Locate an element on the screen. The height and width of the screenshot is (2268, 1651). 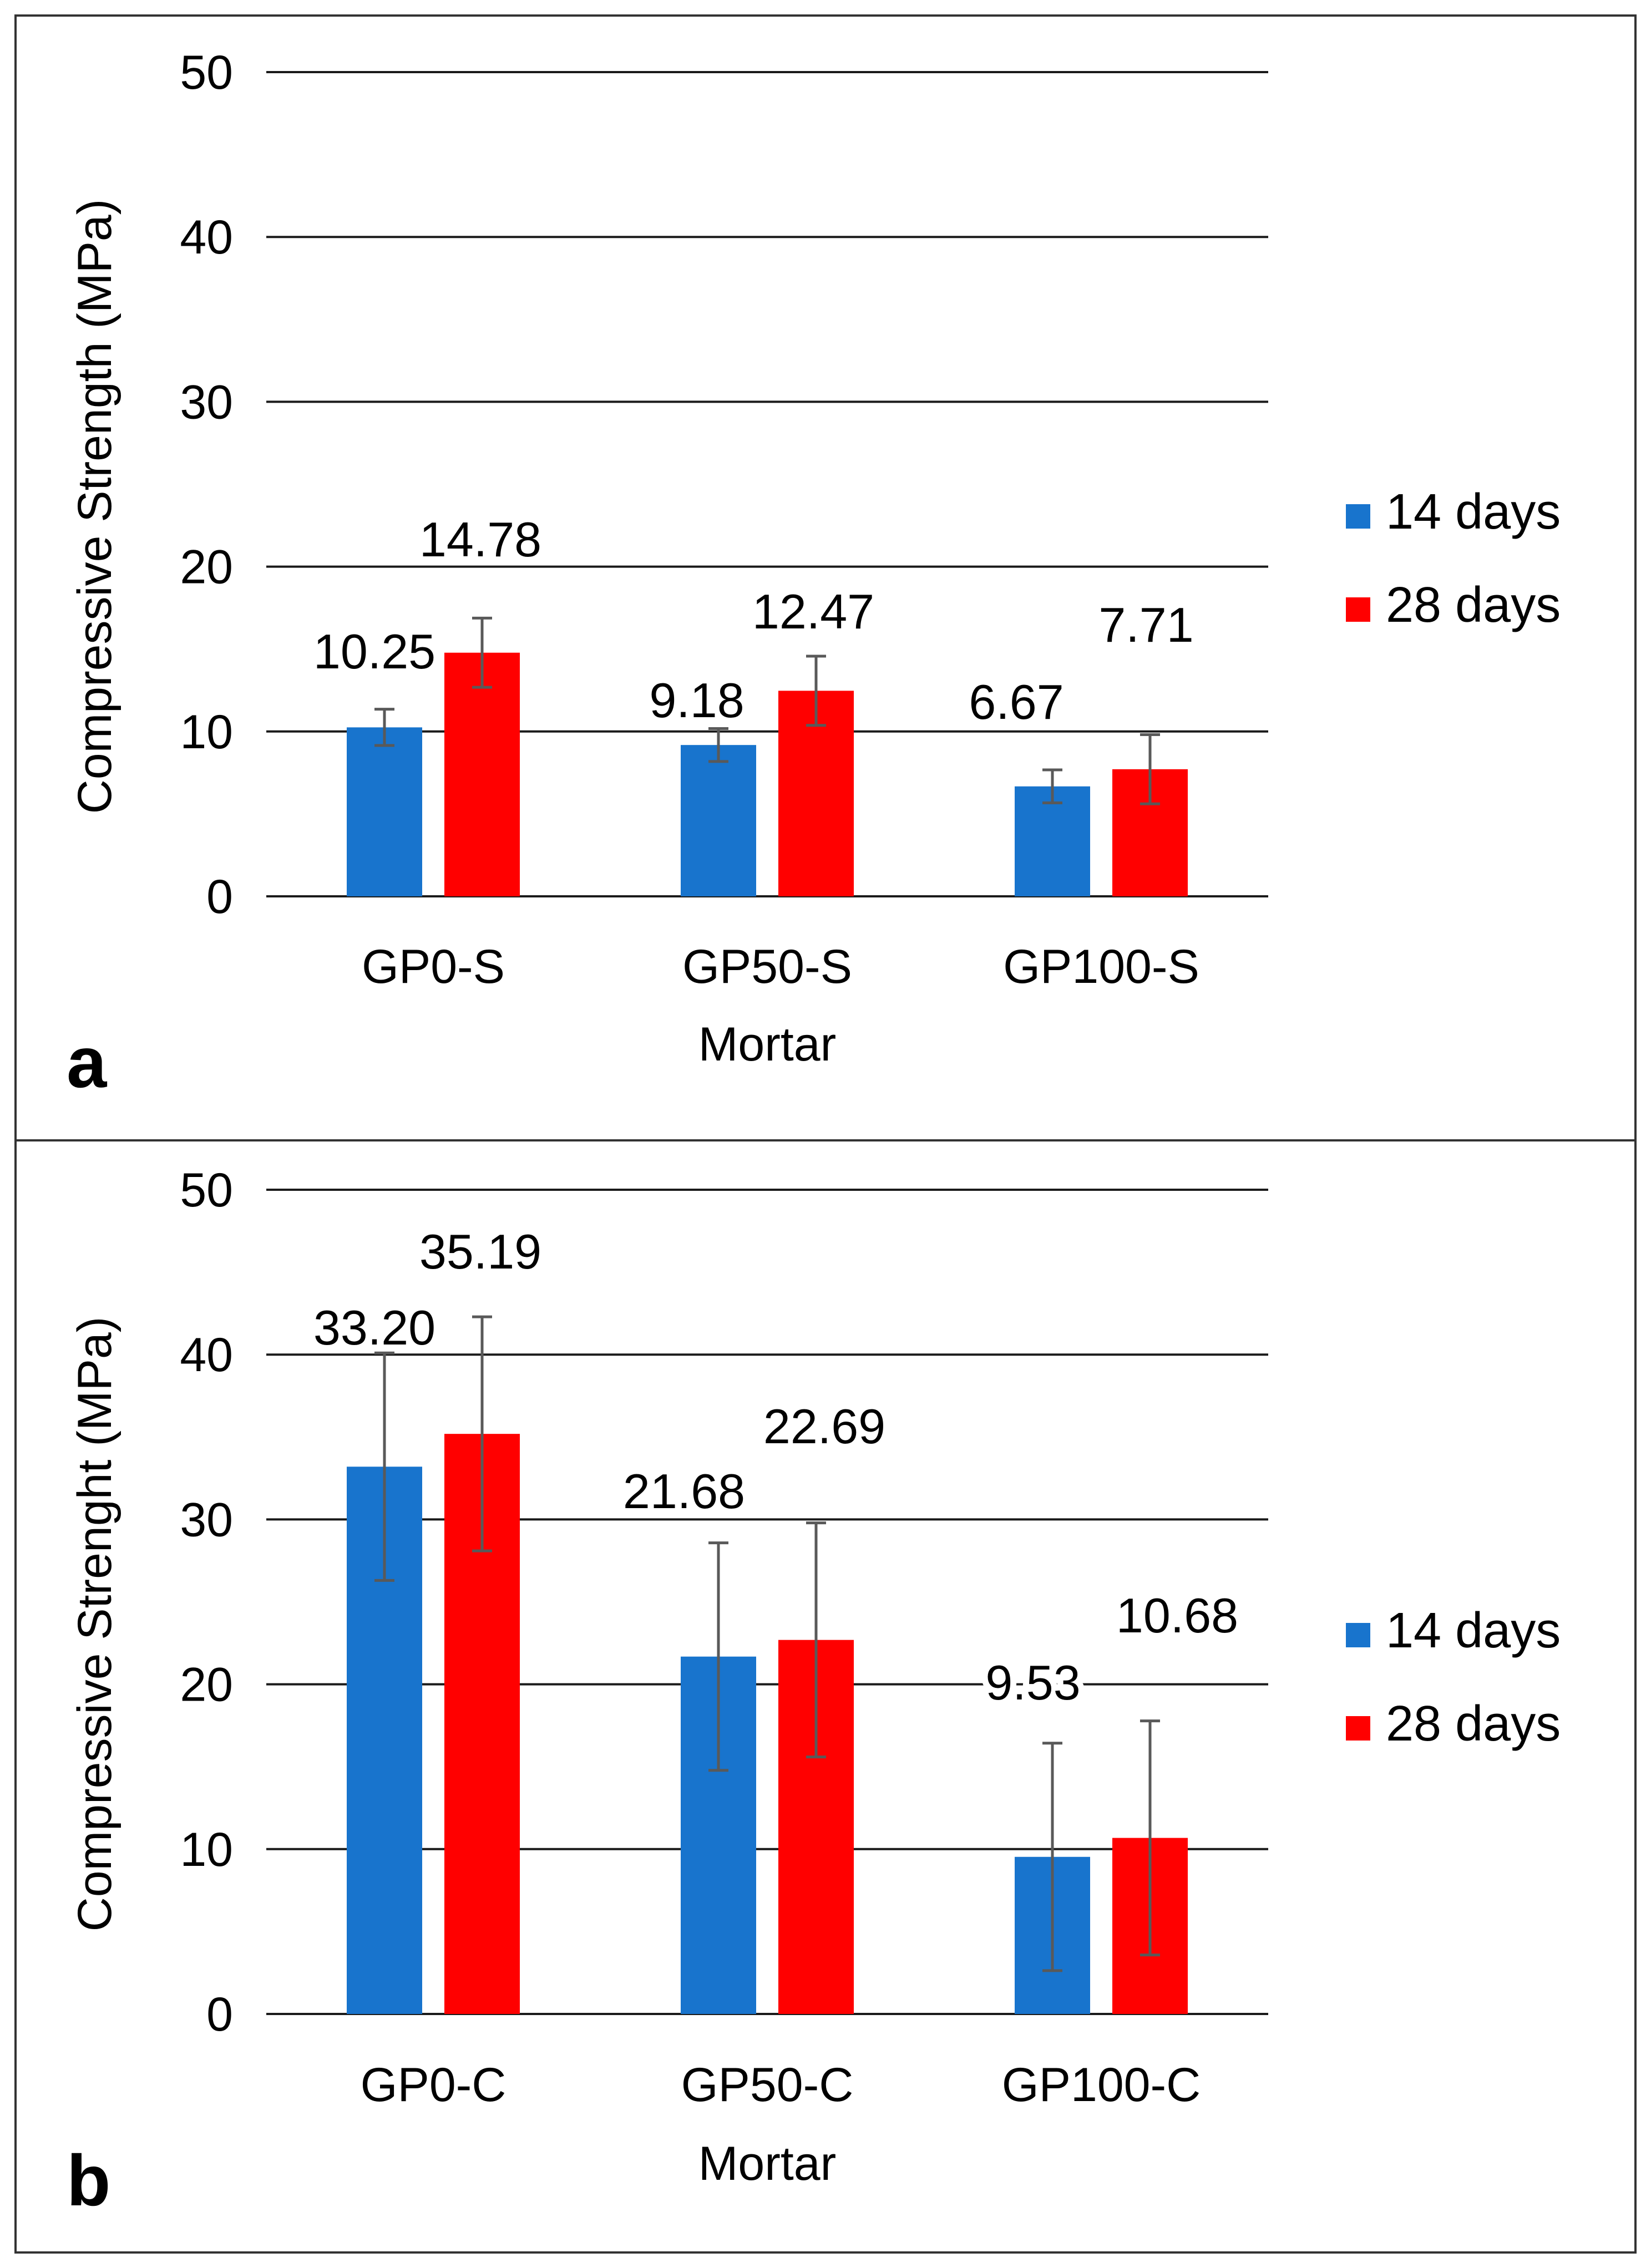
data-label: 35.19 is located at coordinates (480, 1252).